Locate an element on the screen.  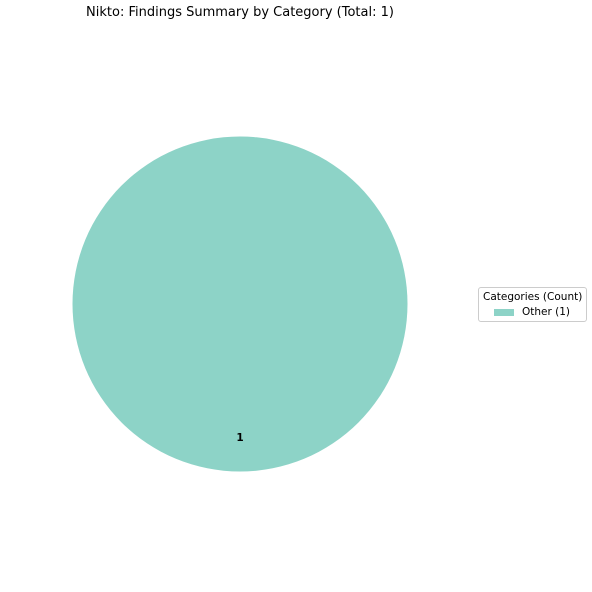
legend-entries: Other (1) is located at coordinates (532, 312).